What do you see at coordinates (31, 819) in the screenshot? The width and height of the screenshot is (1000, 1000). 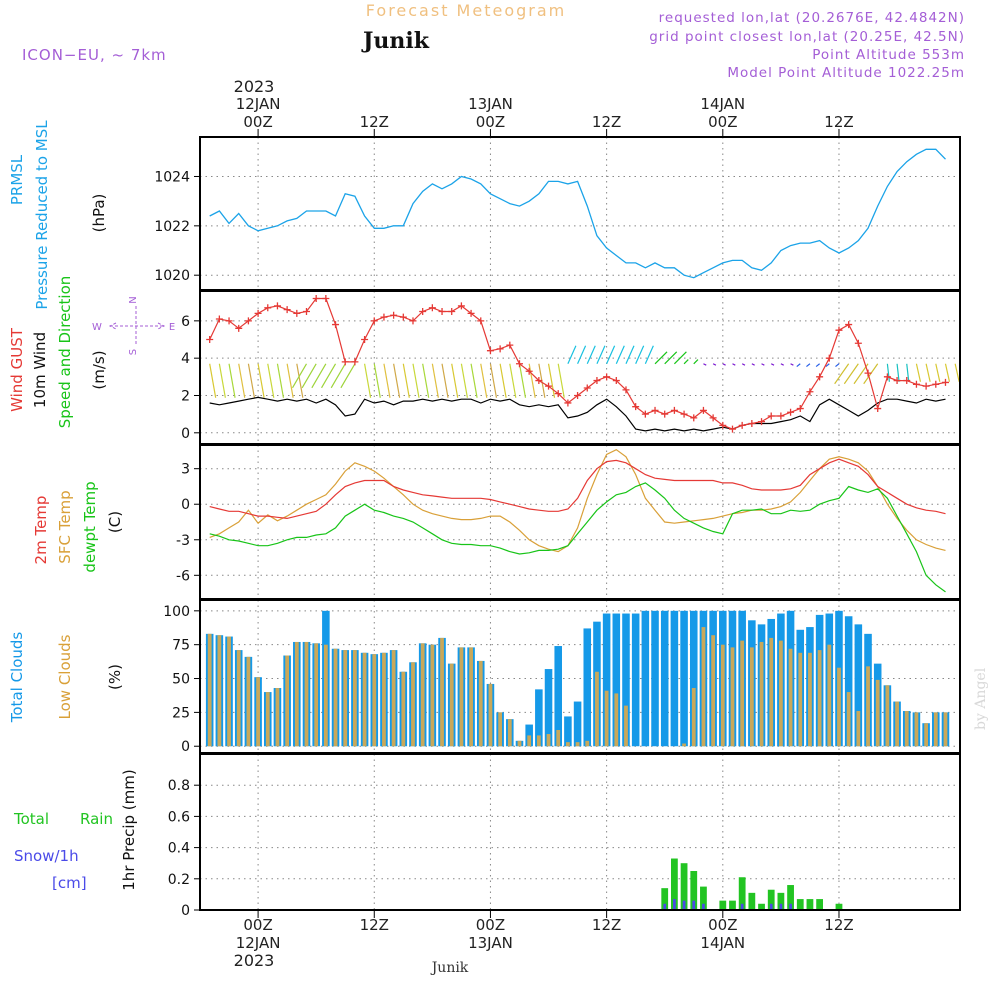 I see `total-label: Total` at bounding box center [31, 819].